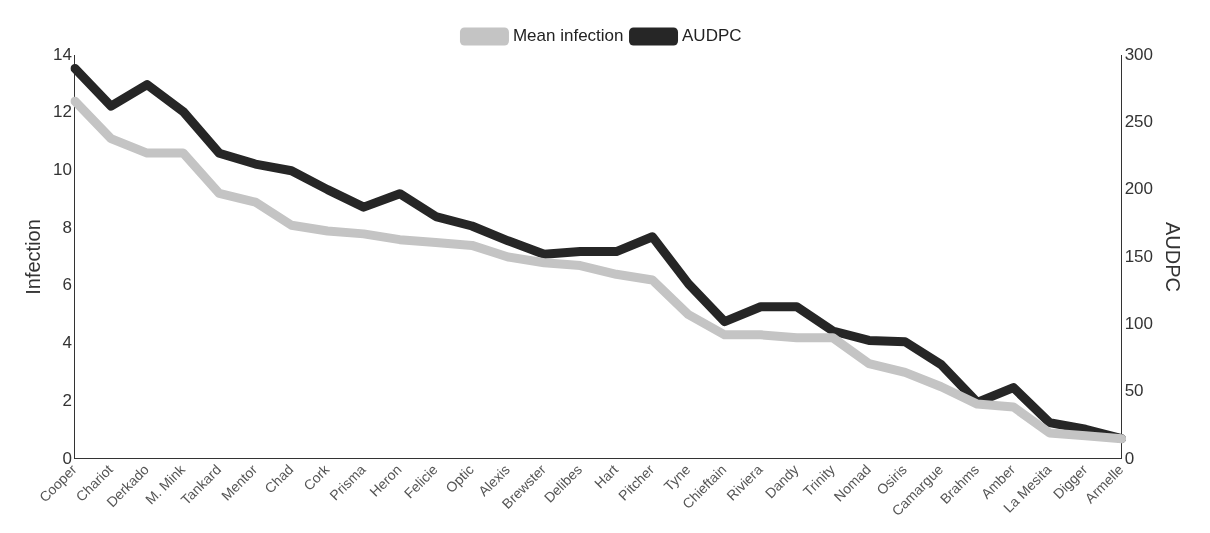 The height and width of the screenshot is (533, 1210). What do you see at coordinates (1139, 54) in the screenshot?
I see `y2-tick-label: 300` at bounding box center [1139, 54].